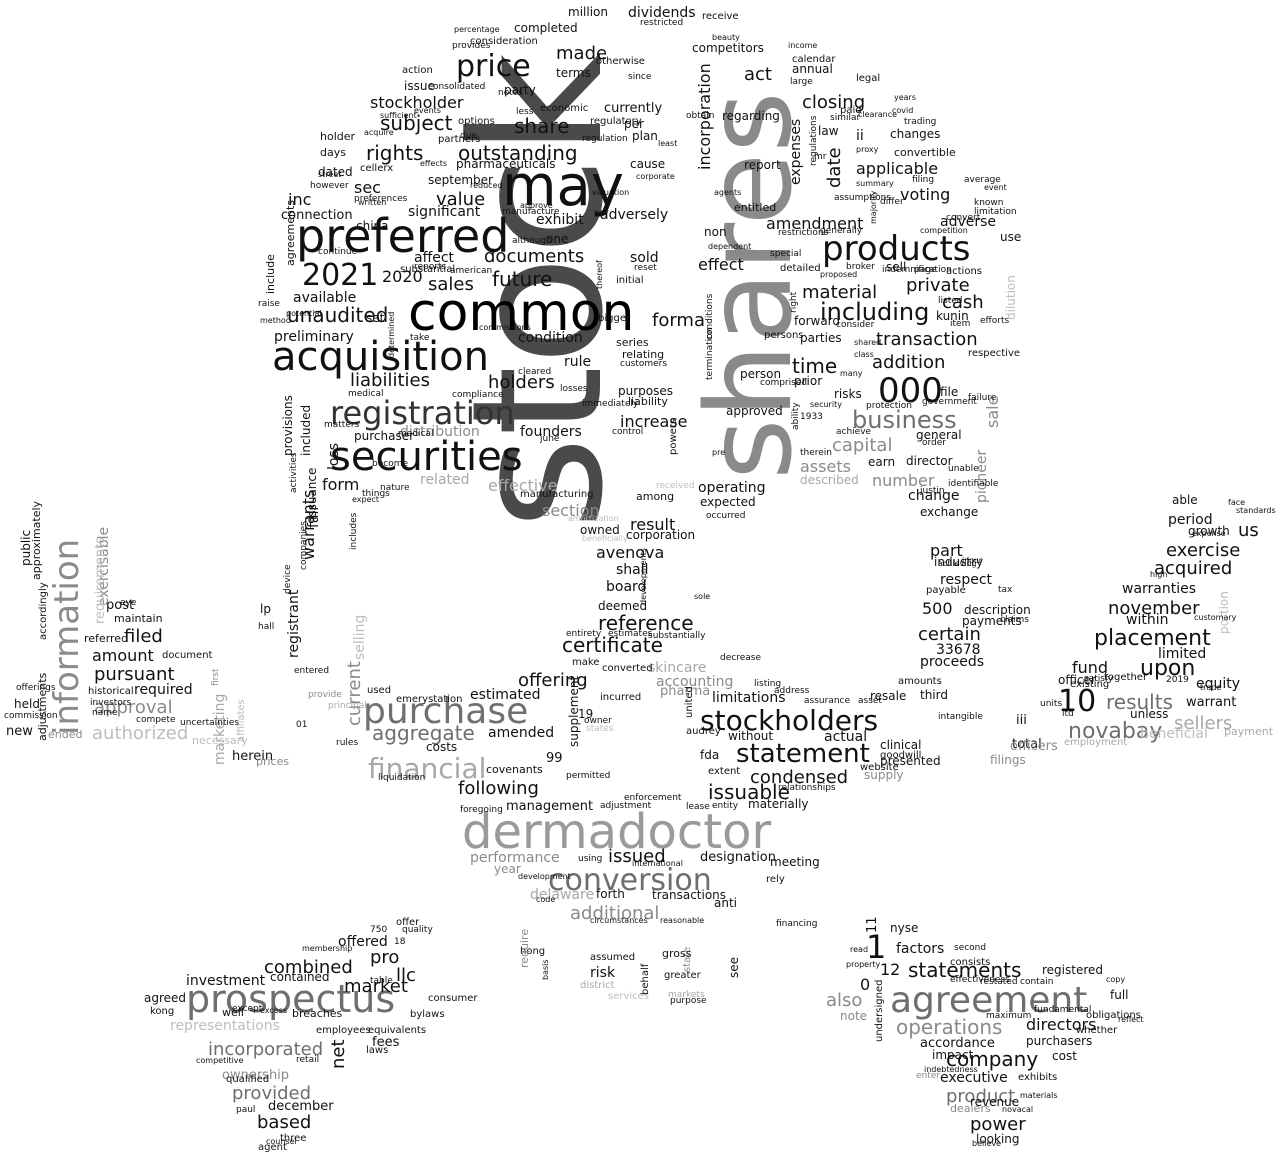  Describe the element at coordinates (643, 354) in the screenshot. I see `word-relating: relating` at that location.